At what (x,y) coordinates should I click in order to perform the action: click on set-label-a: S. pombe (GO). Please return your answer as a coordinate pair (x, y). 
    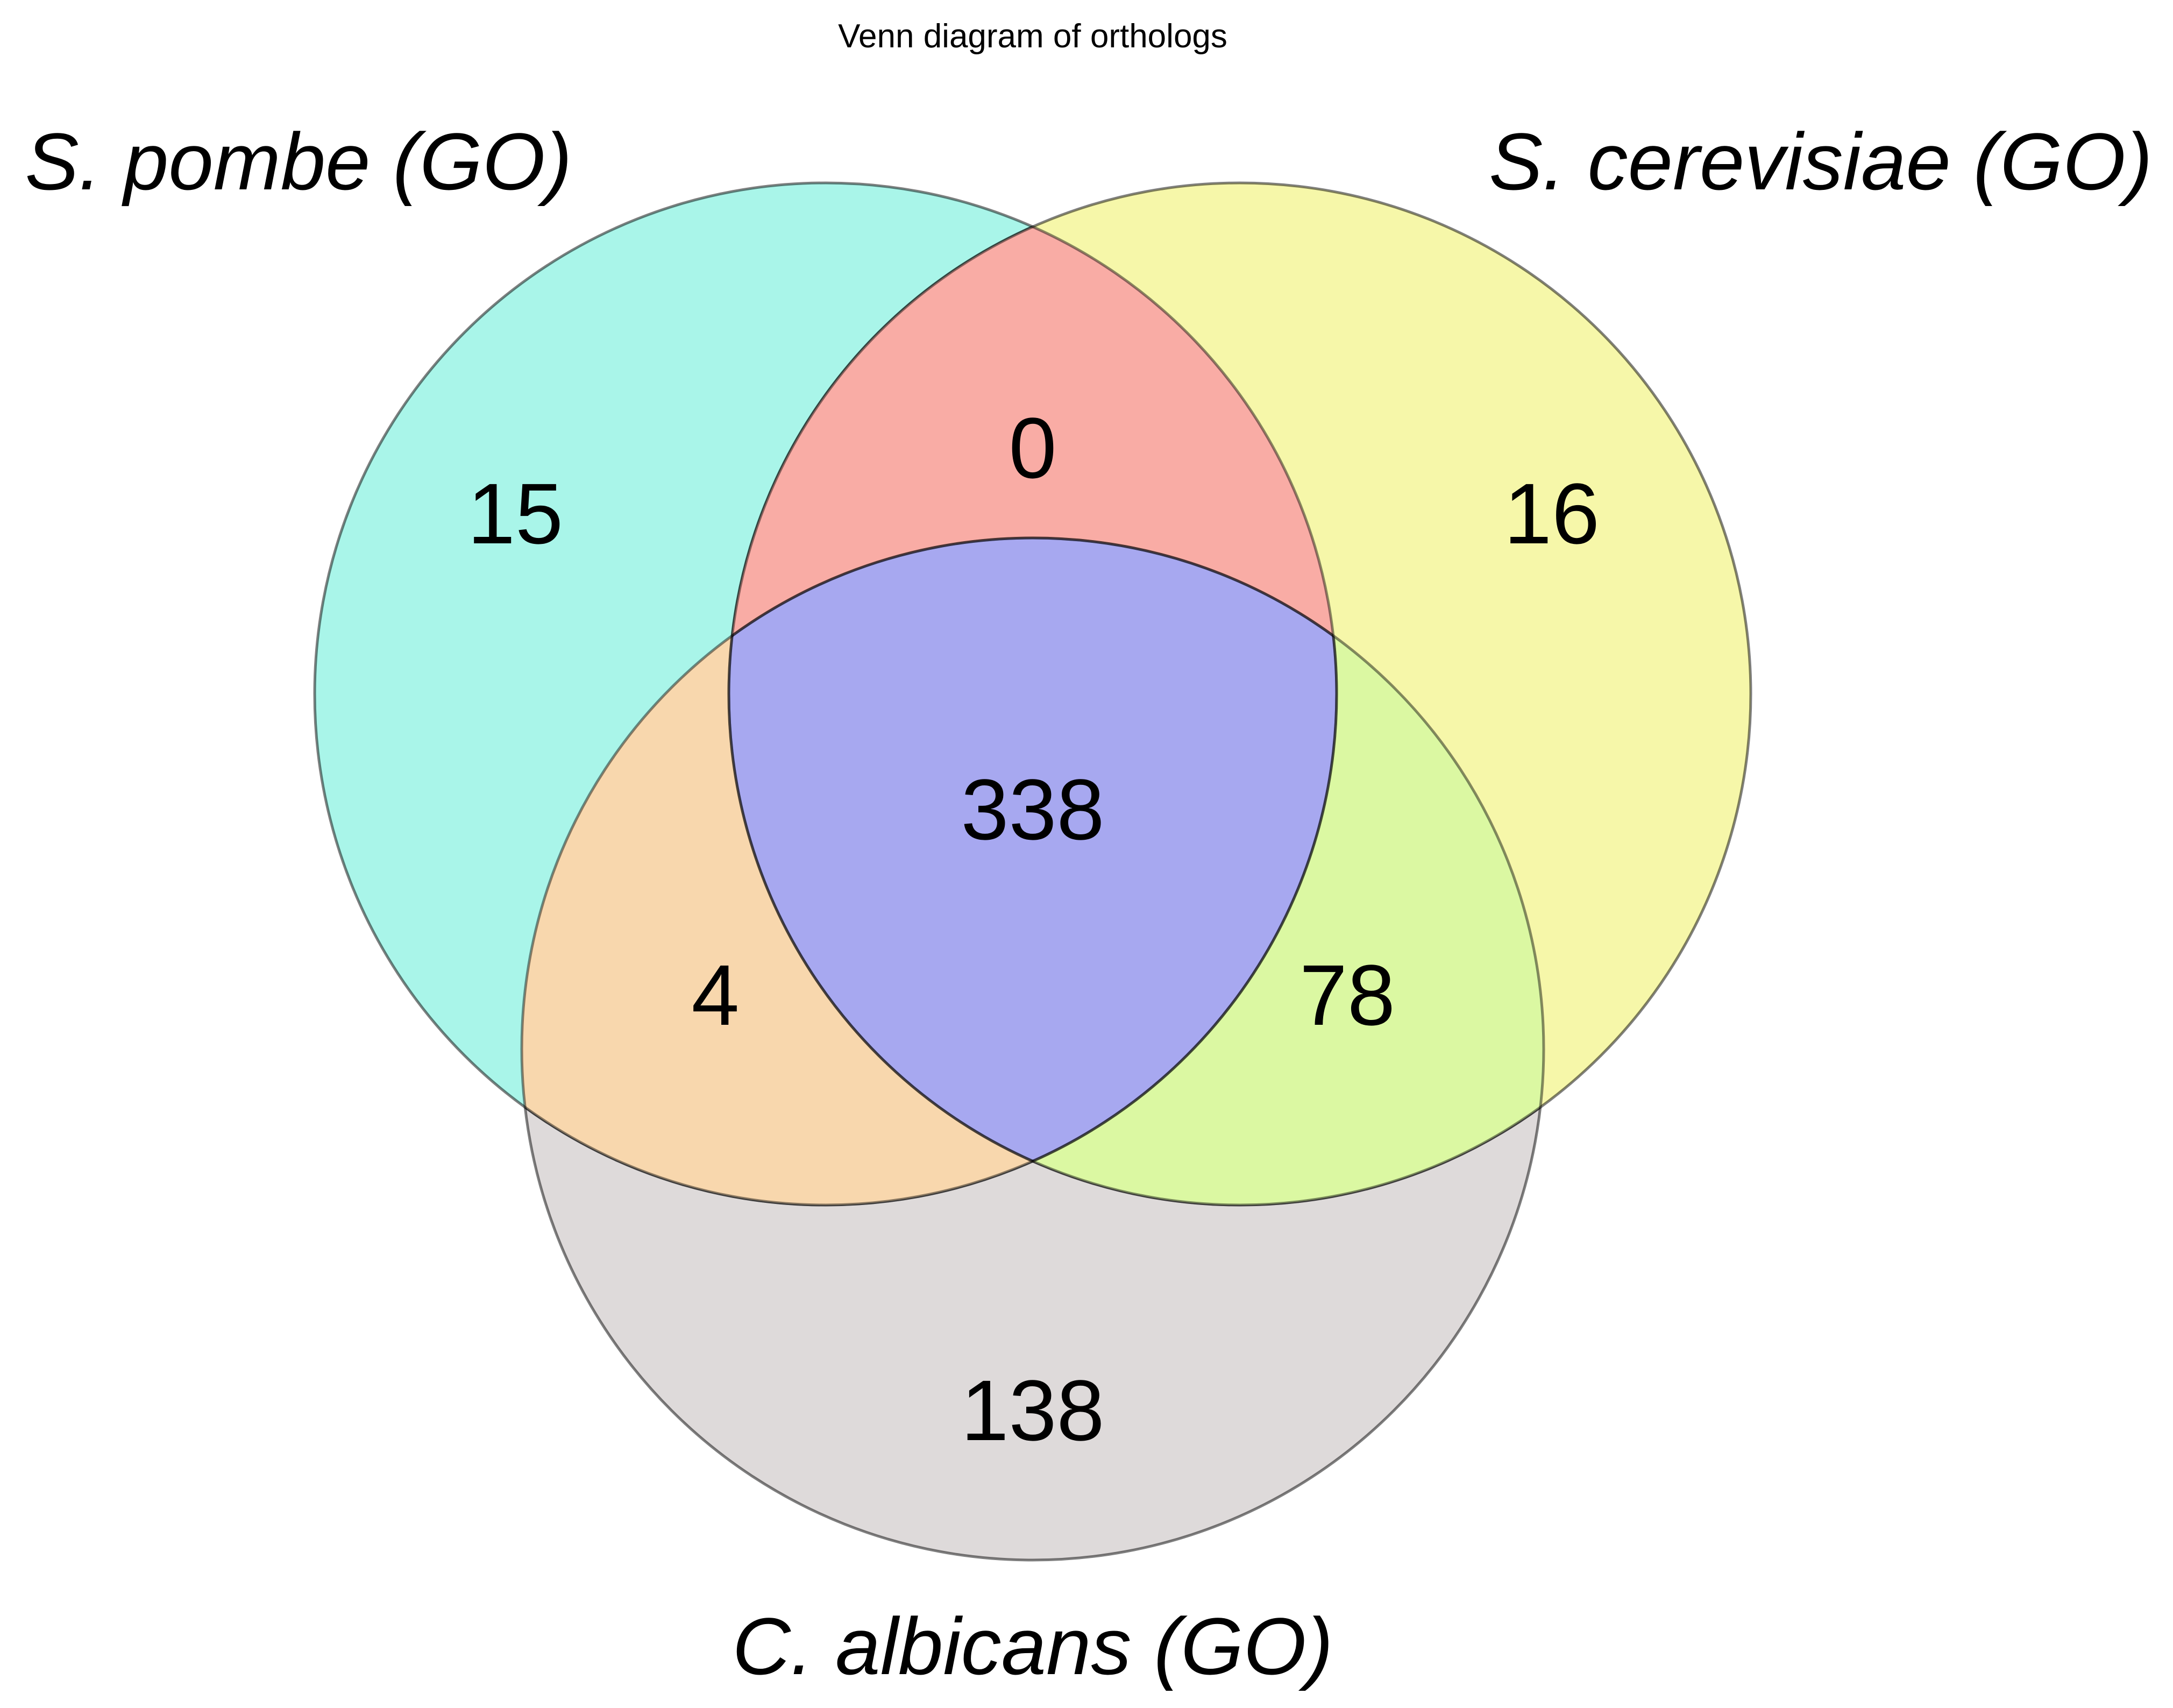
    Looking at the image, I should click on (298, 161).